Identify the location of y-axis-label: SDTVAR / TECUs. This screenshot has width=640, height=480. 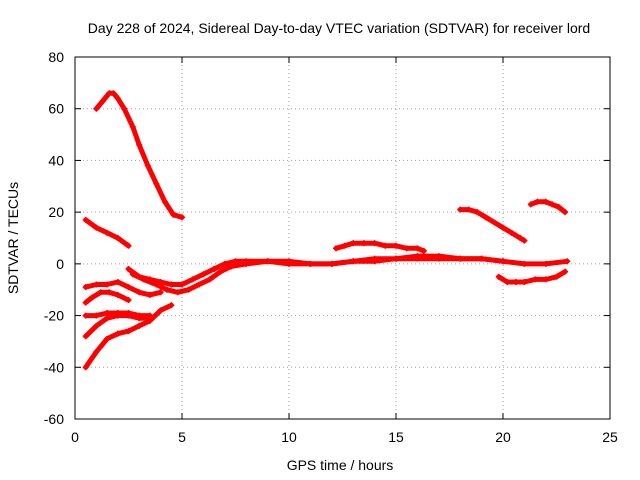
(13, 238).